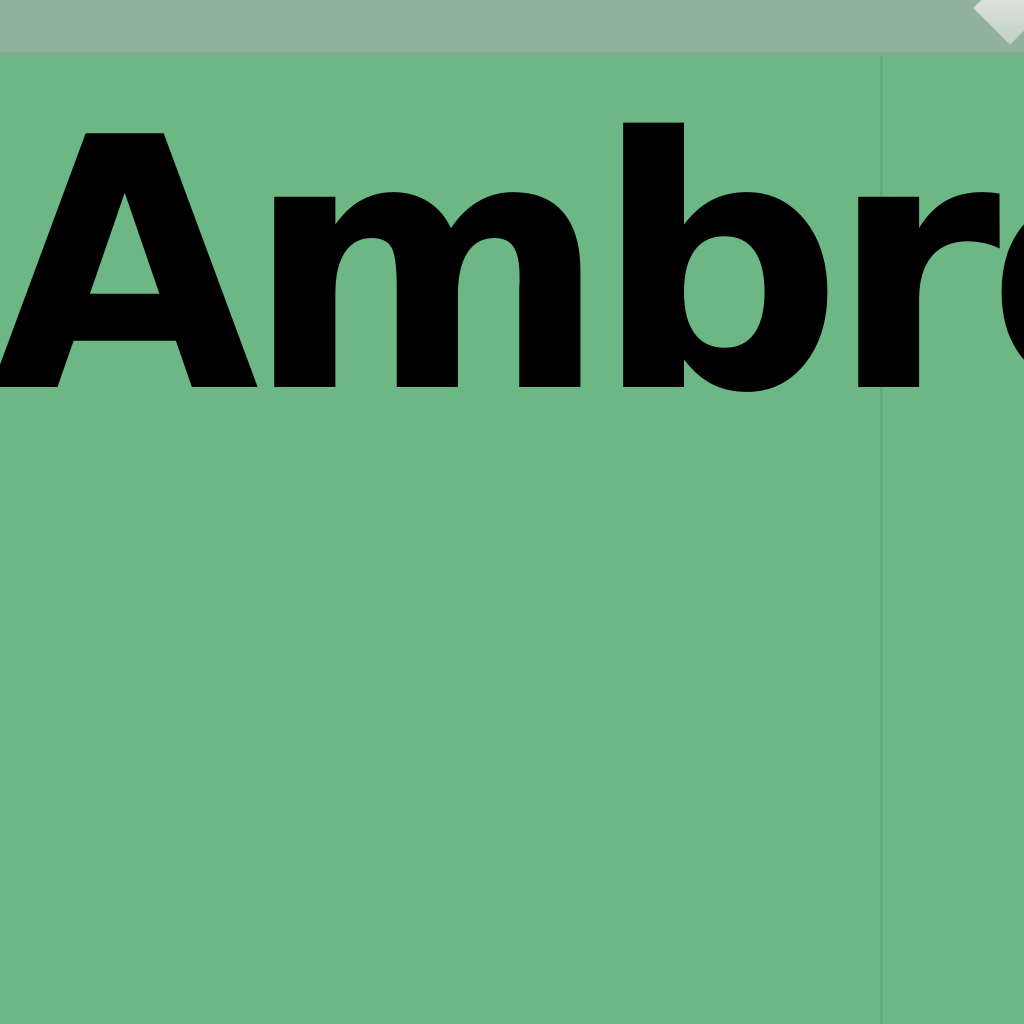 The height and width of the screenshot is (1024, 1024). I want to click on corner-glyph-icon, so click(998, 22).